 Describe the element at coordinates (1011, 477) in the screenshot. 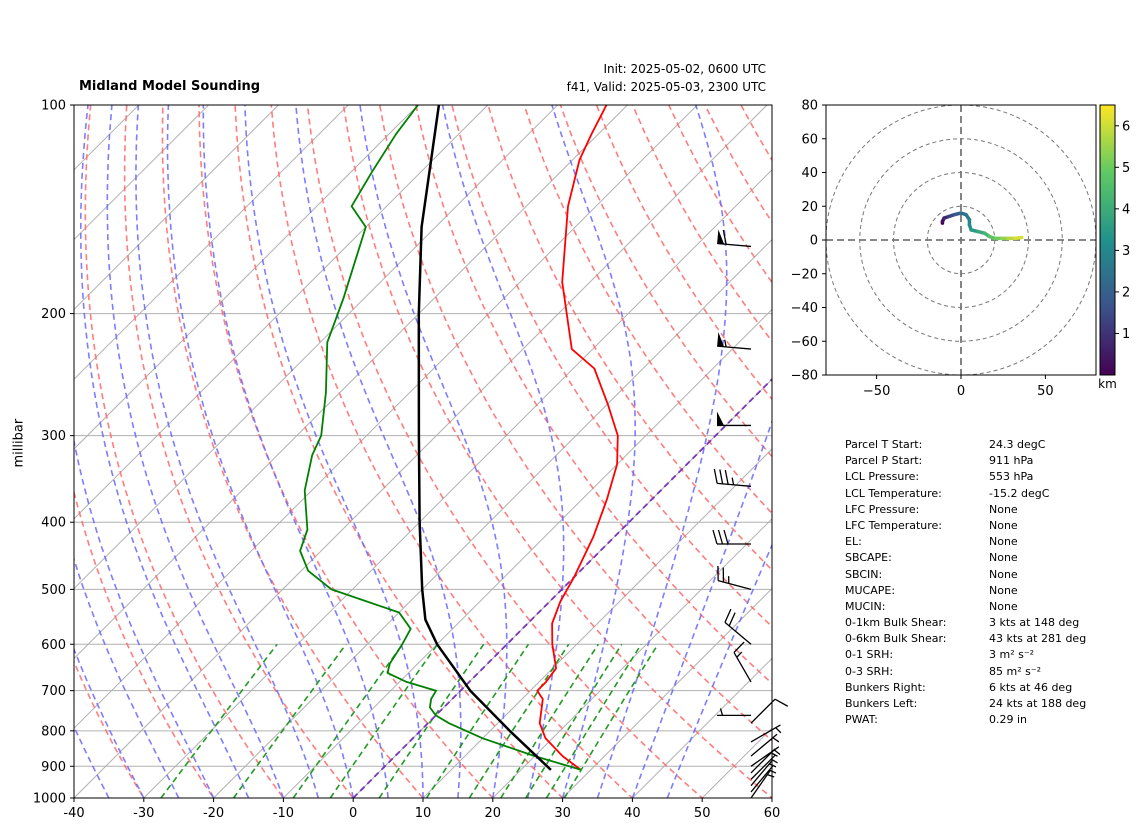

I see `parameter-value: 553 hPa` at that location.